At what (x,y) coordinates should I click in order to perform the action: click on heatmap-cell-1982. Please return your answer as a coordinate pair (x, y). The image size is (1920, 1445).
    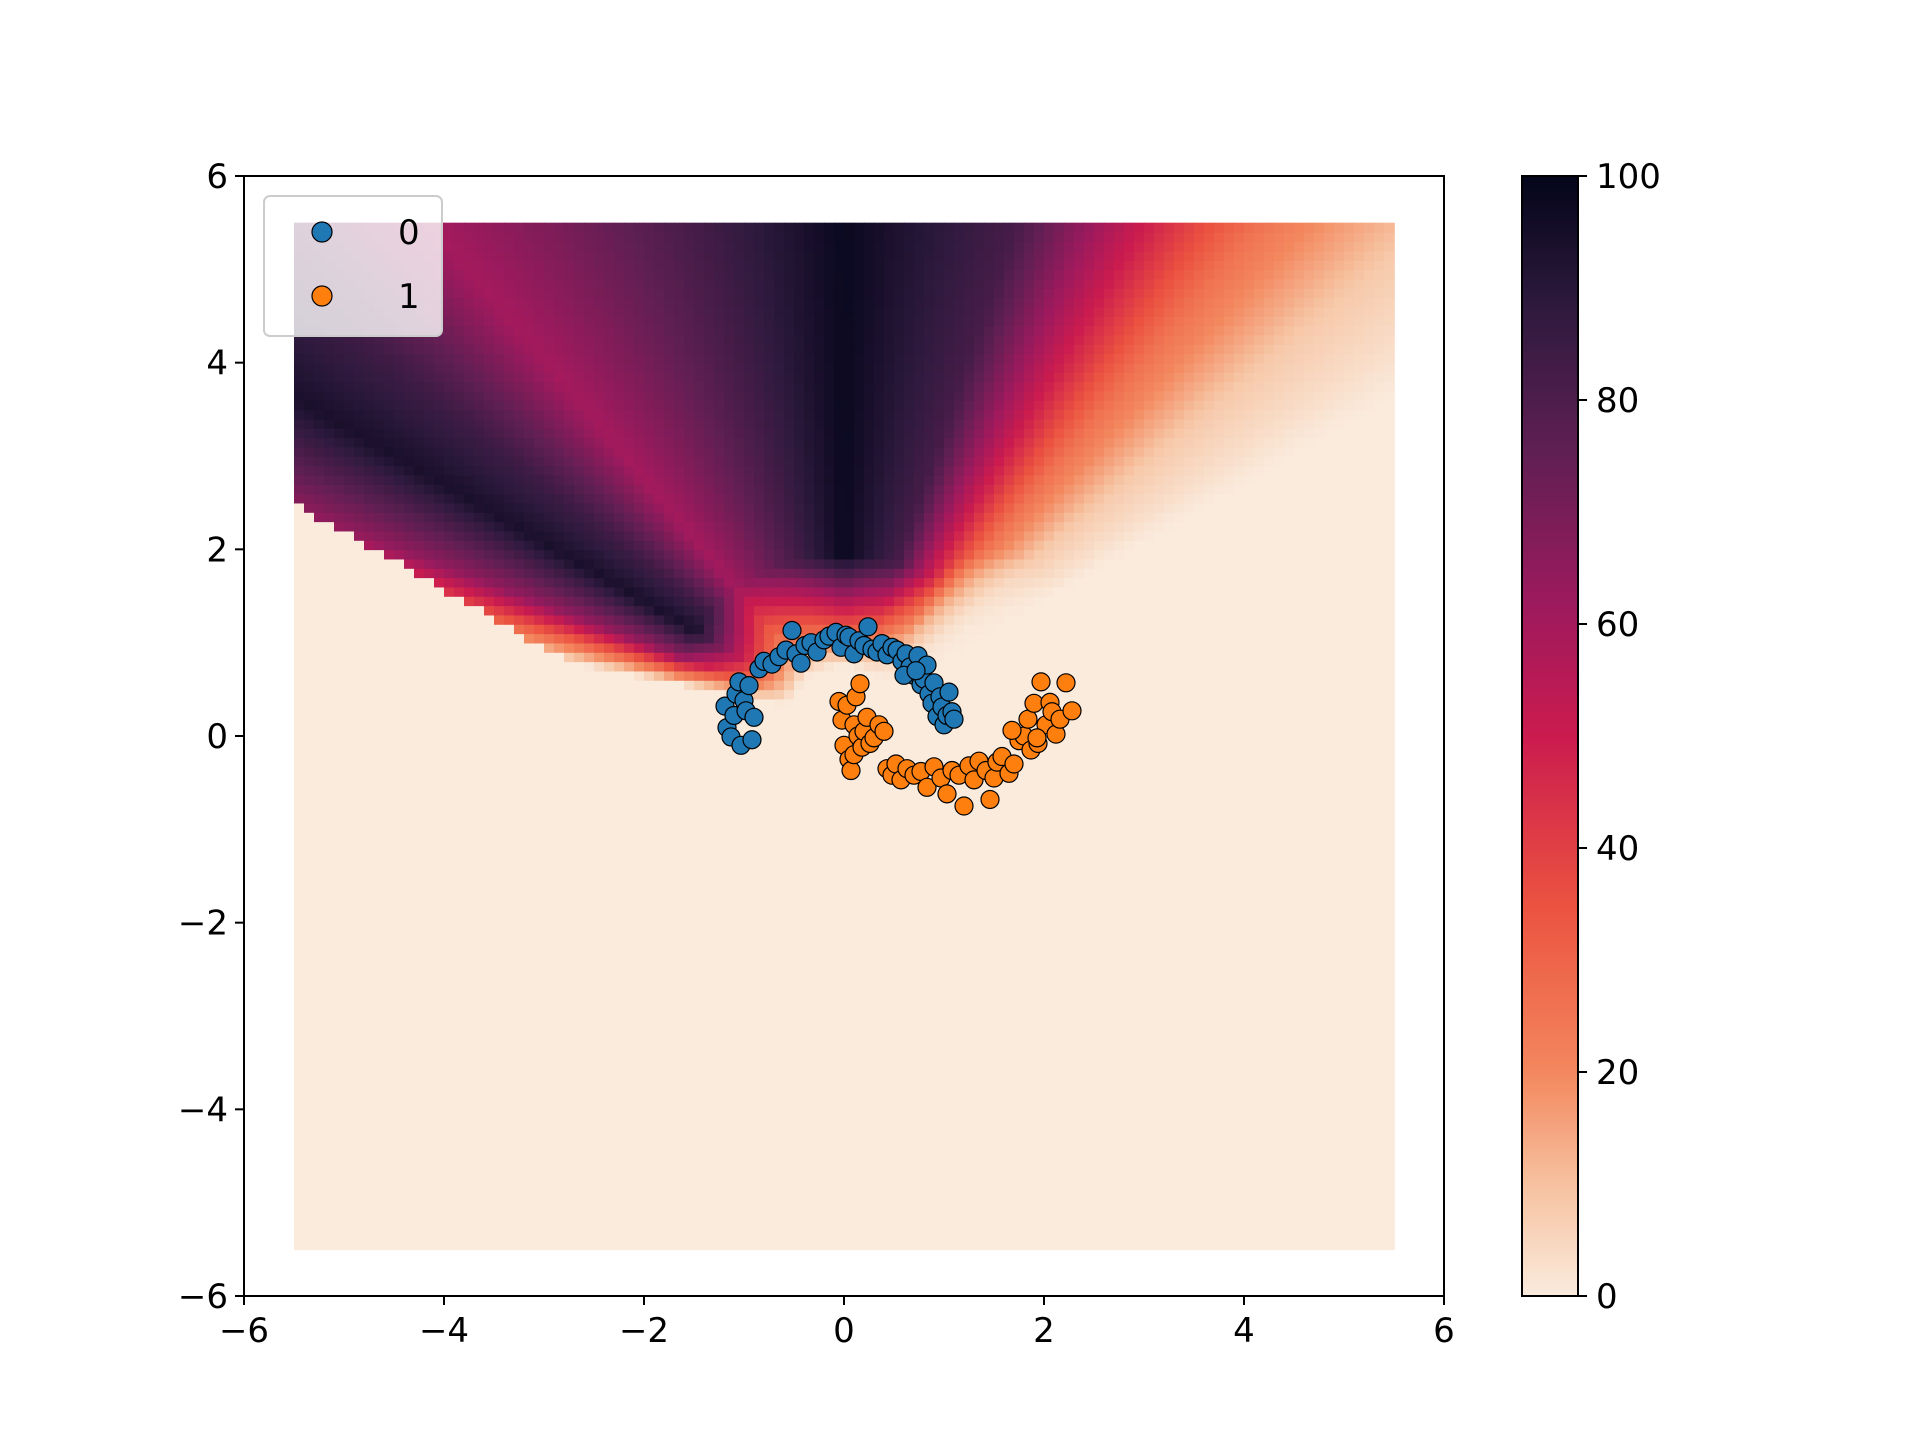
    Looking at the image, I should click on (479, 1226).